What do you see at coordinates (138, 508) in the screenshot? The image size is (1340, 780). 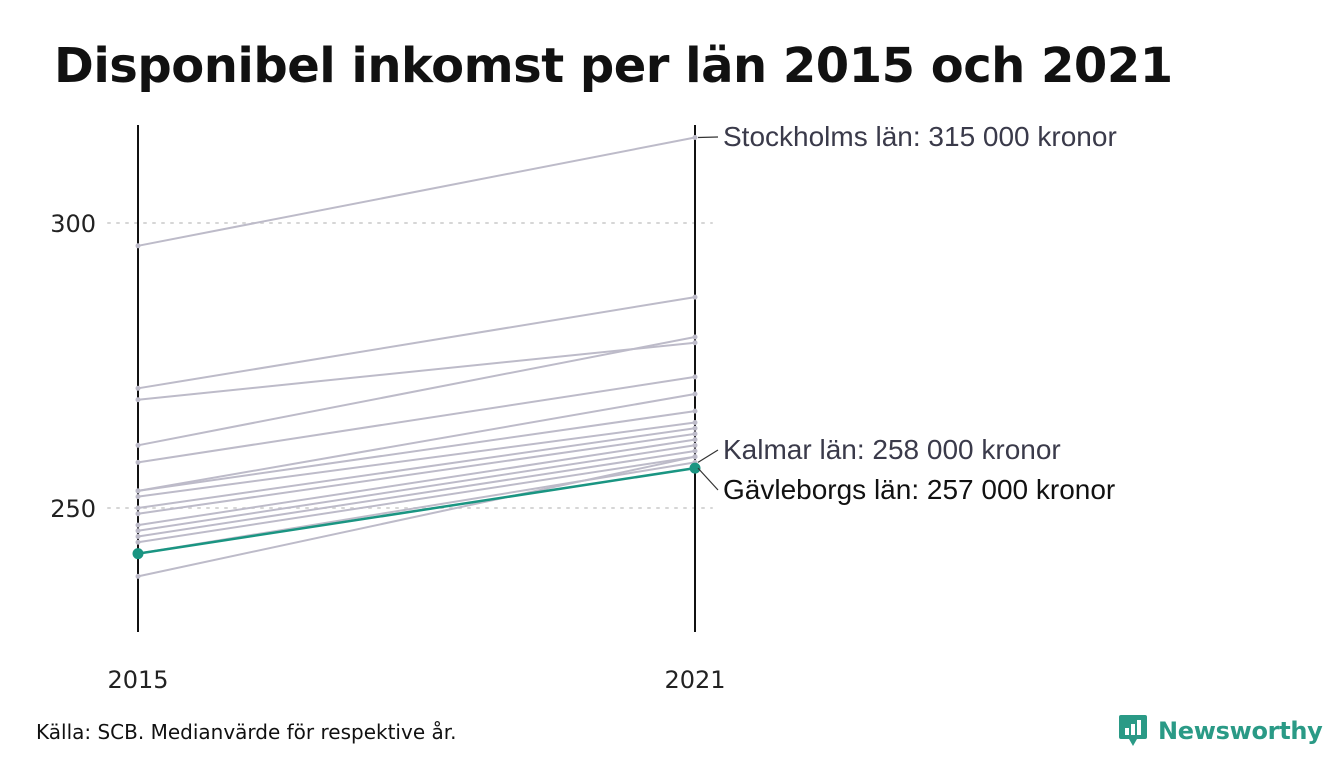 I see `series-point-series-8-2015` at bounding box center [138, 508].